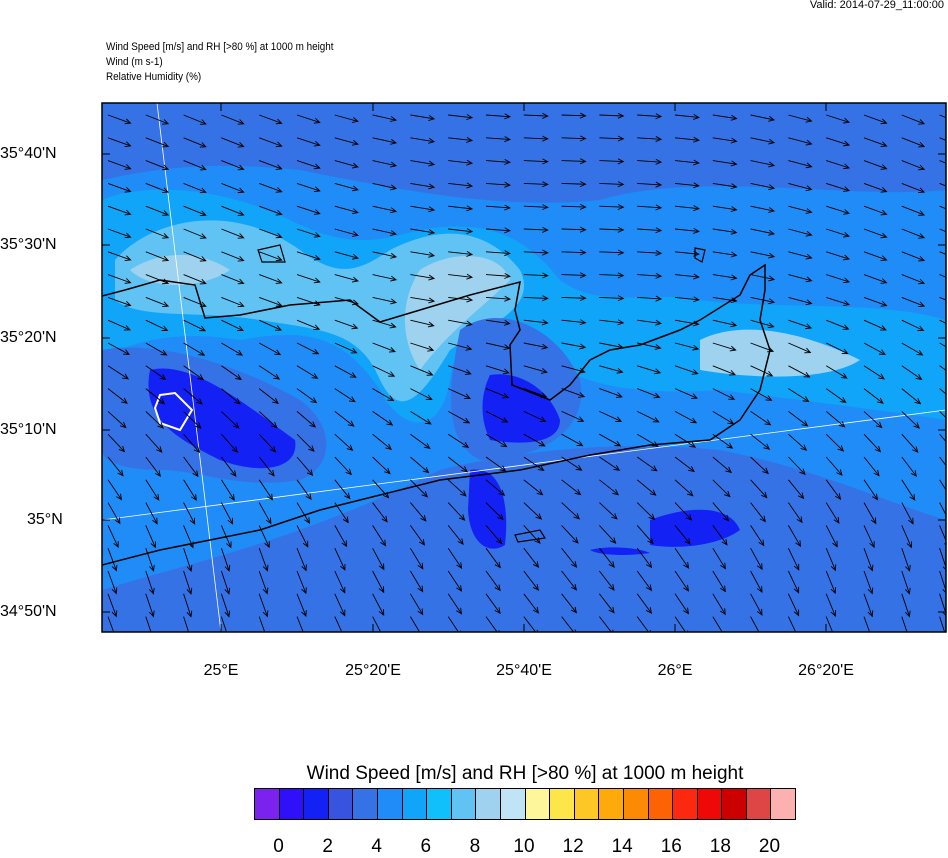 Image resolution: width=948 pixels, height=858 pixels. I want to click on lon-label: 25°E, so click(221, 670).